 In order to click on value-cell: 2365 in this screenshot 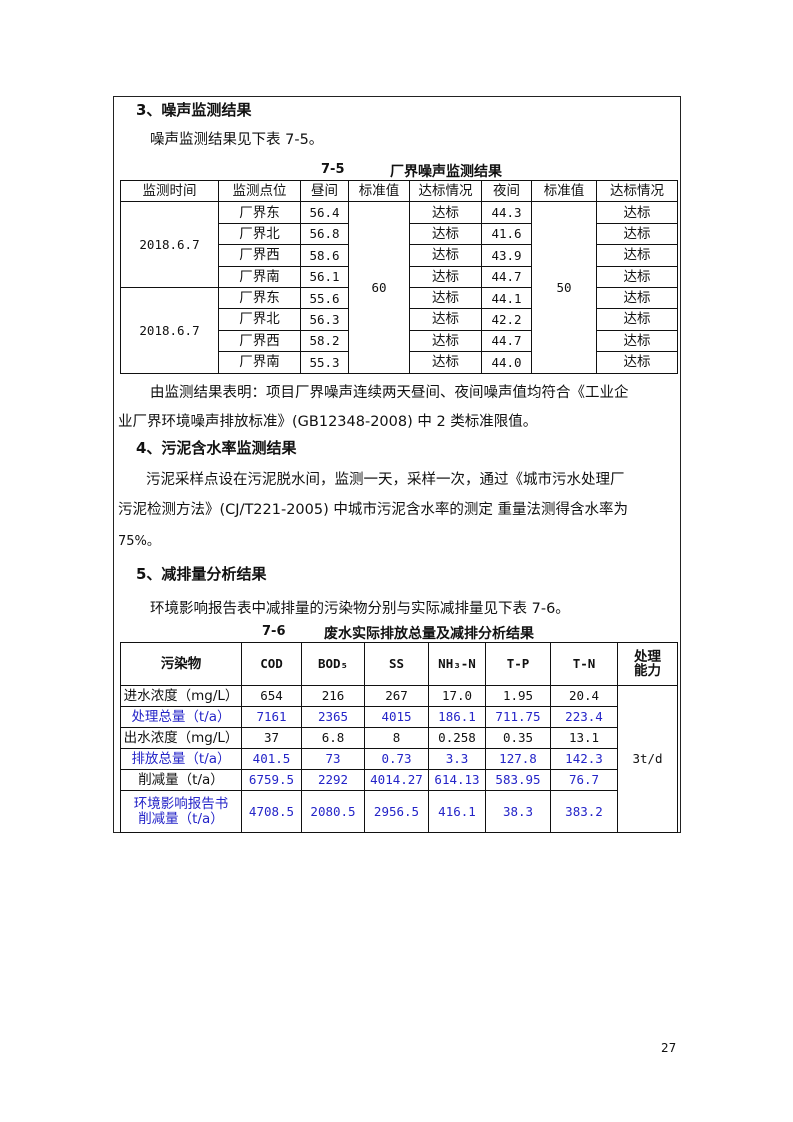, I will do `click(333, 717)`.